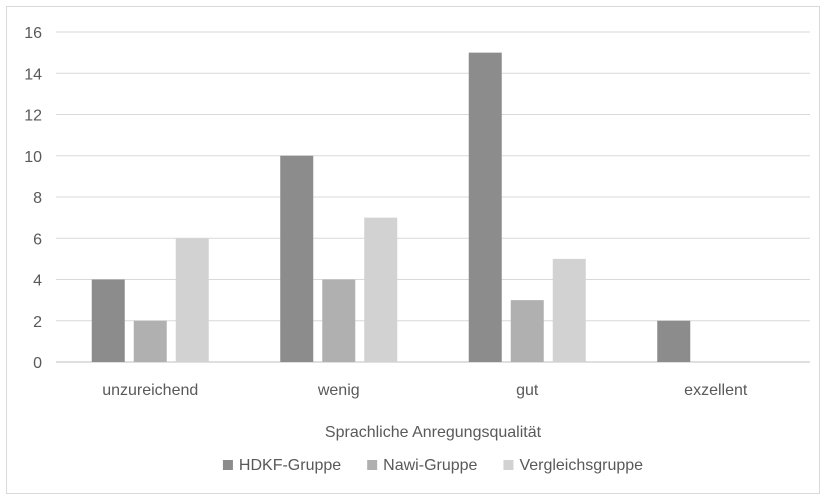 The image size is (828, 500). Describe the element at coordinates (37, 281) in the screenshot. I see `y-tick-label-4: 4` at that location.